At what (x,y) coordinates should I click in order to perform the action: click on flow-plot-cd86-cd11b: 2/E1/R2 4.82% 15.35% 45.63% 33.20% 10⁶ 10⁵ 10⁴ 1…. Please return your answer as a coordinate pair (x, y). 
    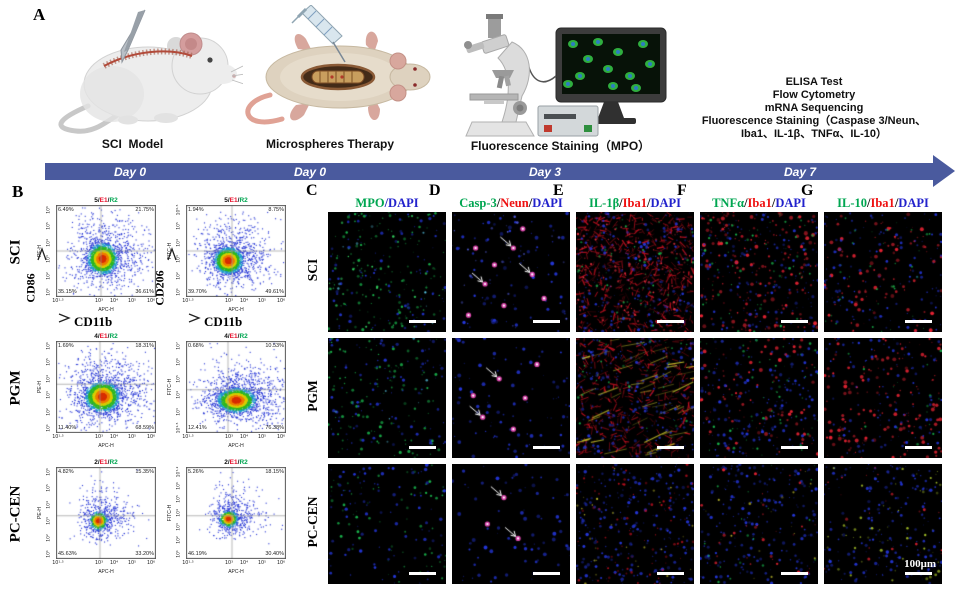
    Looking at the image, I should click on (99, 520).